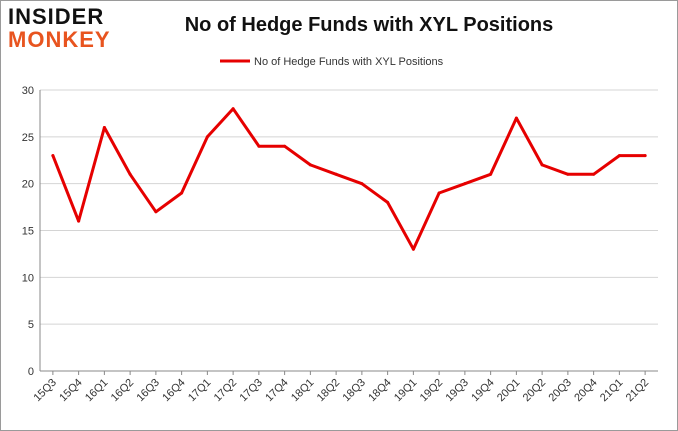 The width and height of the screenshot is (678, 431). I want to click on x-tick-label: 16Q3, so click(148, 391).